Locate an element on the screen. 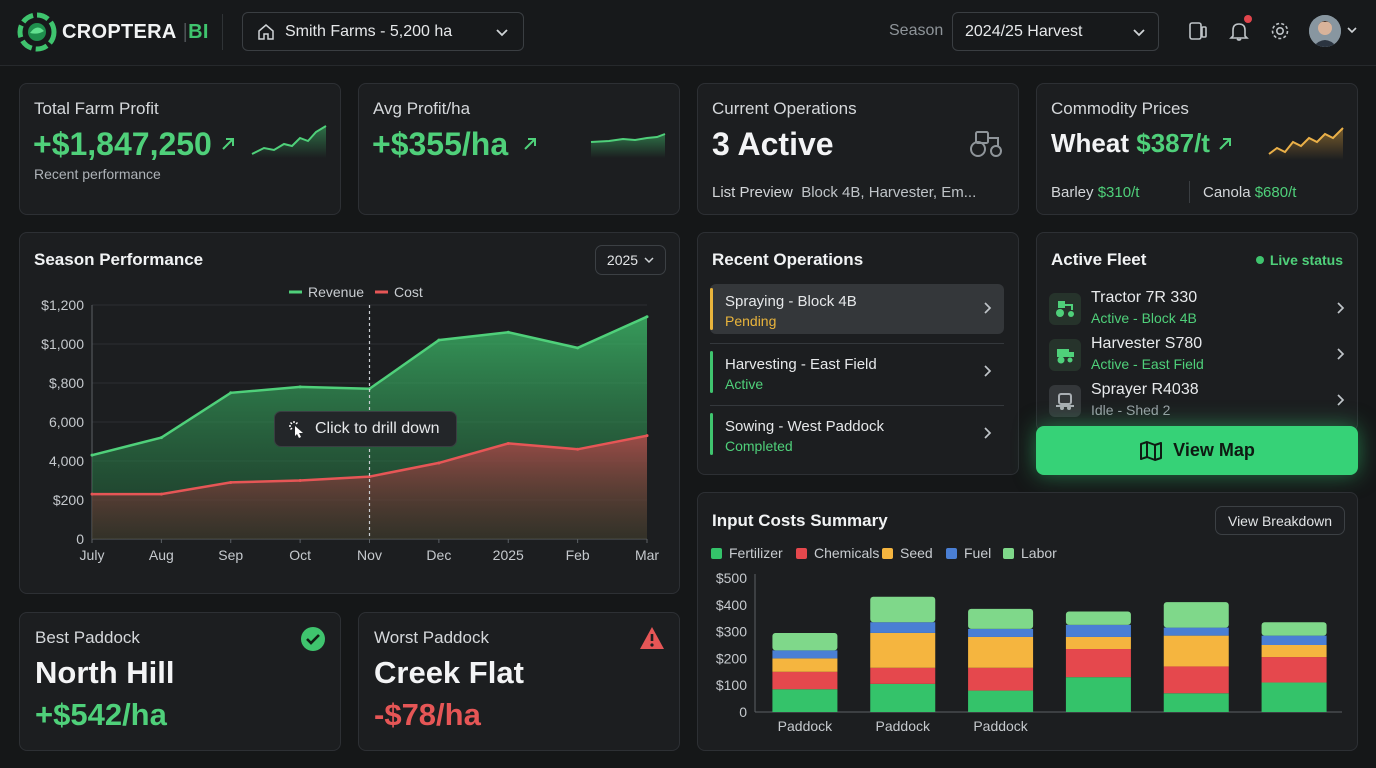  operation-item: Spraying - Block 4B Pending is located at coordinates (857, 309).